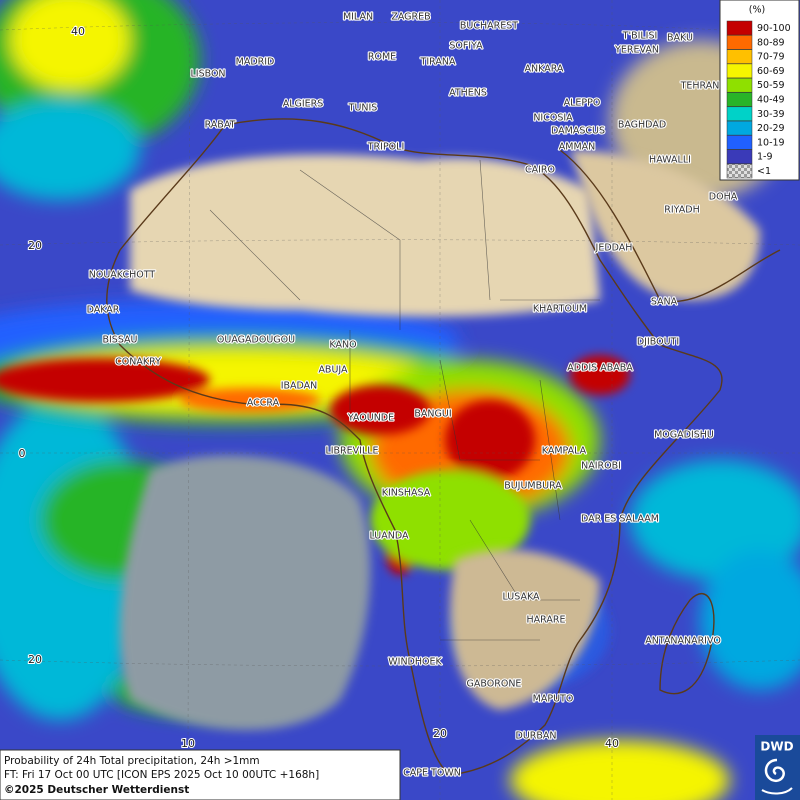 Image resolution: width=800 pixels, height=800 pixels. What do you see at coordinates (771, 57) in the screenshot?
I see `legend-label: 70-79` at bounding box center [771, 57].